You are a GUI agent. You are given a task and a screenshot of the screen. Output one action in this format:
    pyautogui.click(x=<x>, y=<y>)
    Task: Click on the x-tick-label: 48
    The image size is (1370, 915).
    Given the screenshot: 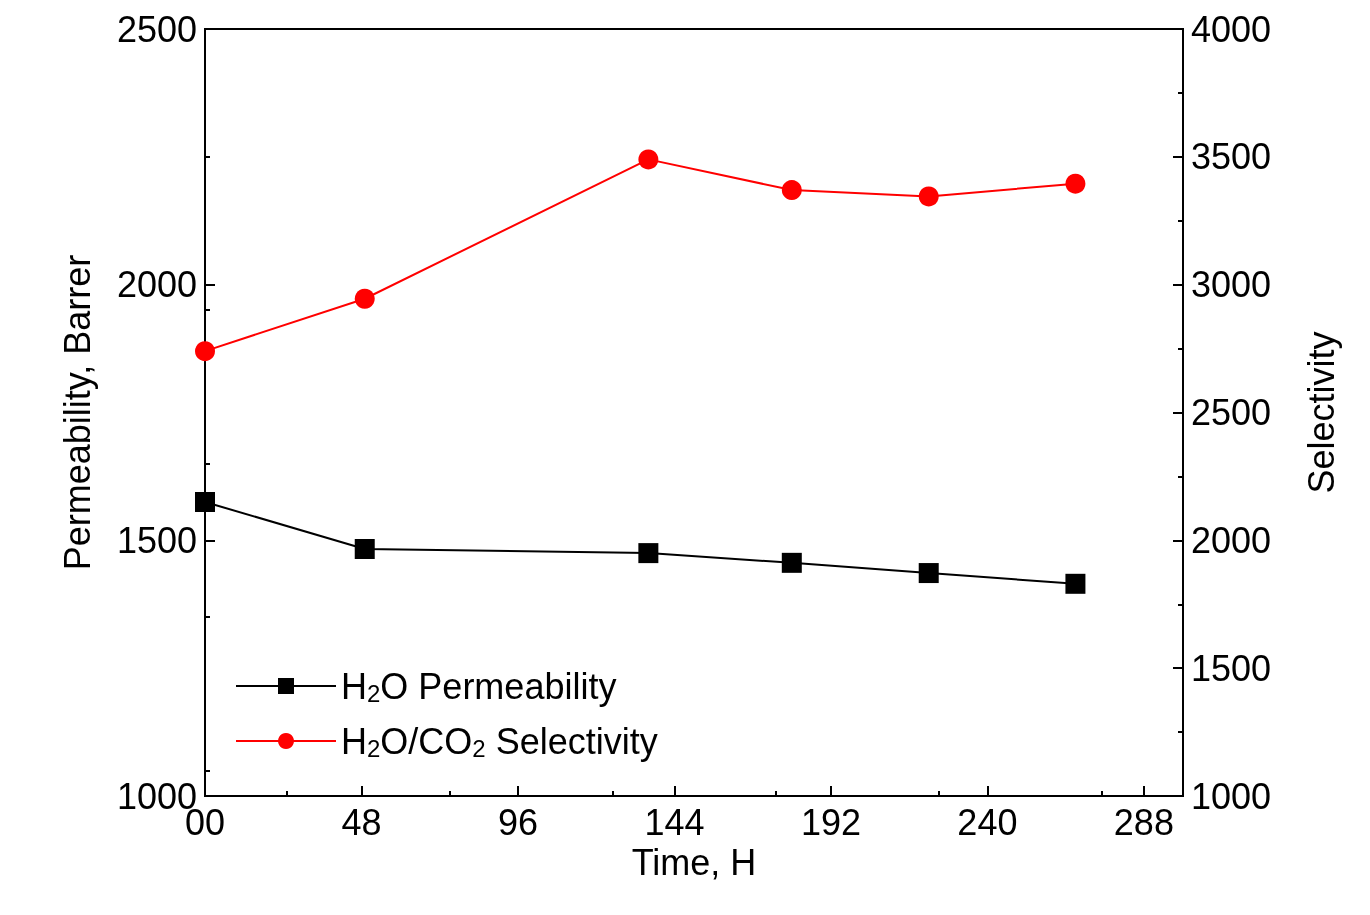 What is the action you would take?
    pyautogui.click(x=361, y=822)
    